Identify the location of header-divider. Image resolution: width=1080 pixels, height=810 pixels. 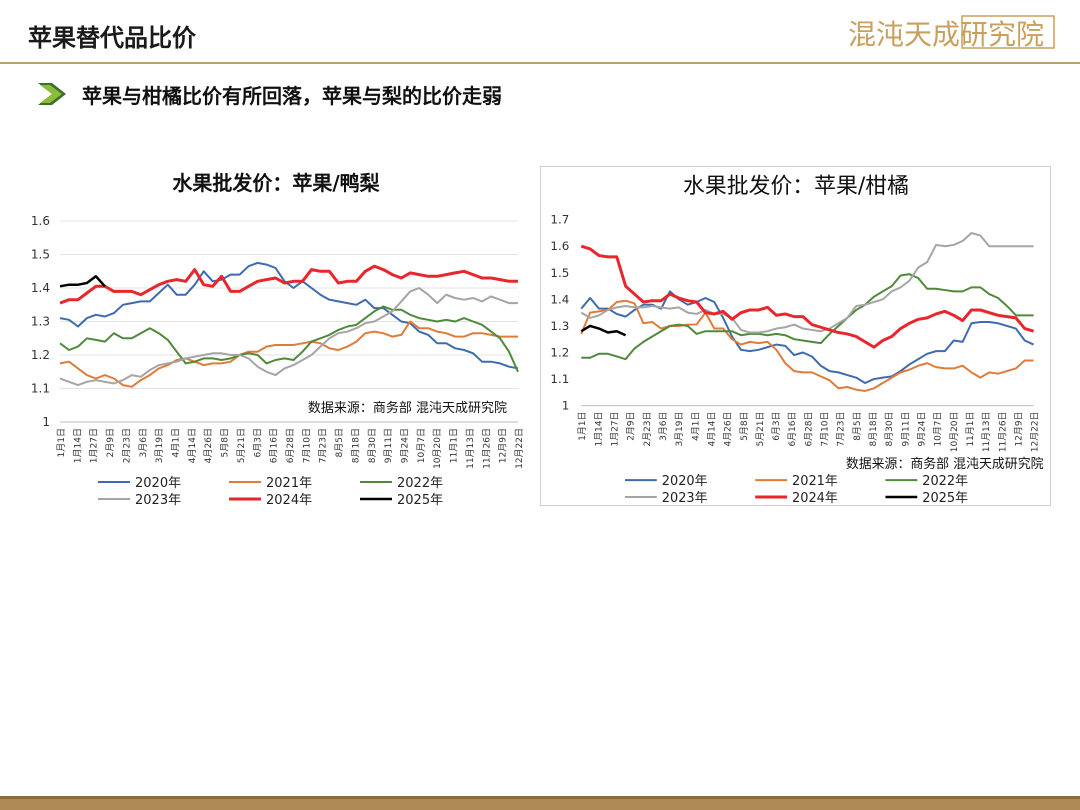
(540, 63).